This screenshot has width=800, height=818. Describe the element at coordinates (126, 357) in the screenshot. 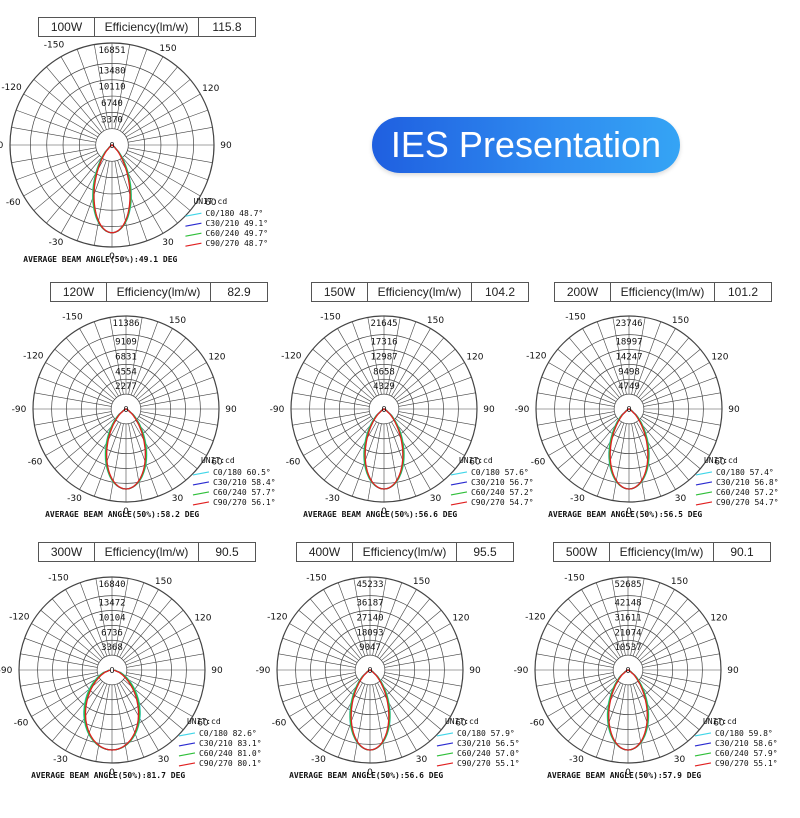

I see `ring-value-label: 6831` at that location.